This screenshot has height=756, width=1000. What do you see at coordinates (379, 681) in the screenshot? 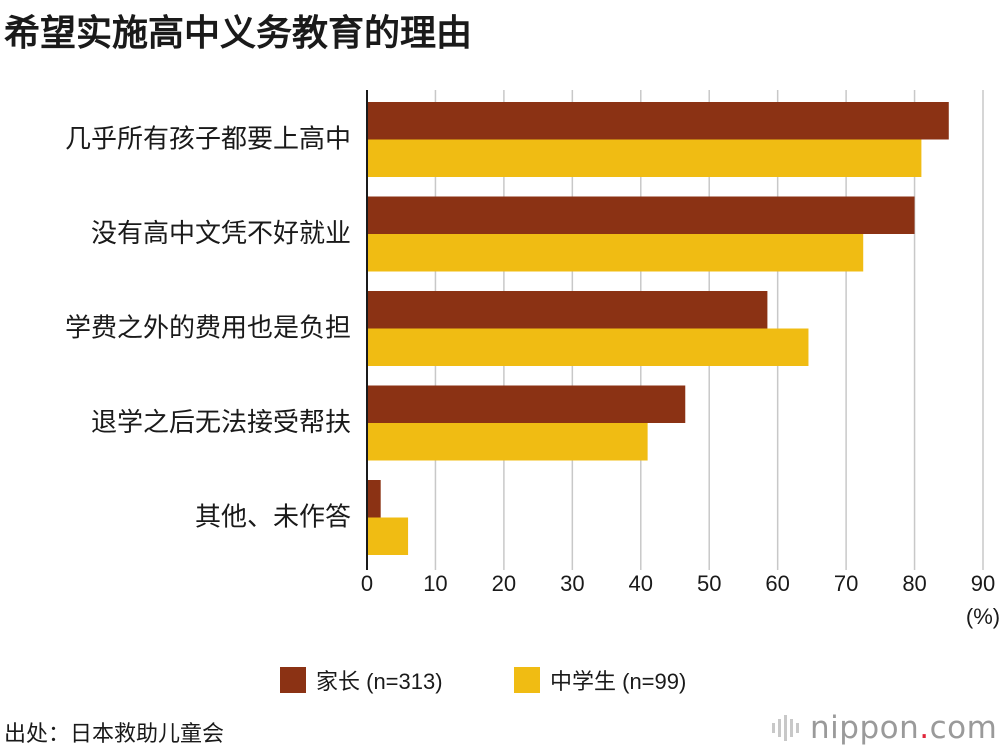
I see `legend-label-parents: 家长 (n=313)` at bounding box center [379, 681].